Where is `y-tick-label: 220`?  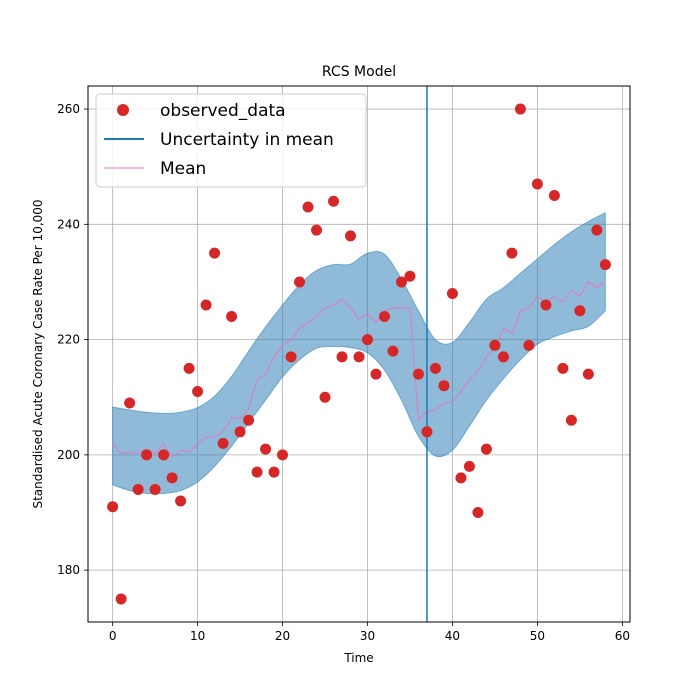
y-tick-label: 220 is located at coordinates (68, 340).